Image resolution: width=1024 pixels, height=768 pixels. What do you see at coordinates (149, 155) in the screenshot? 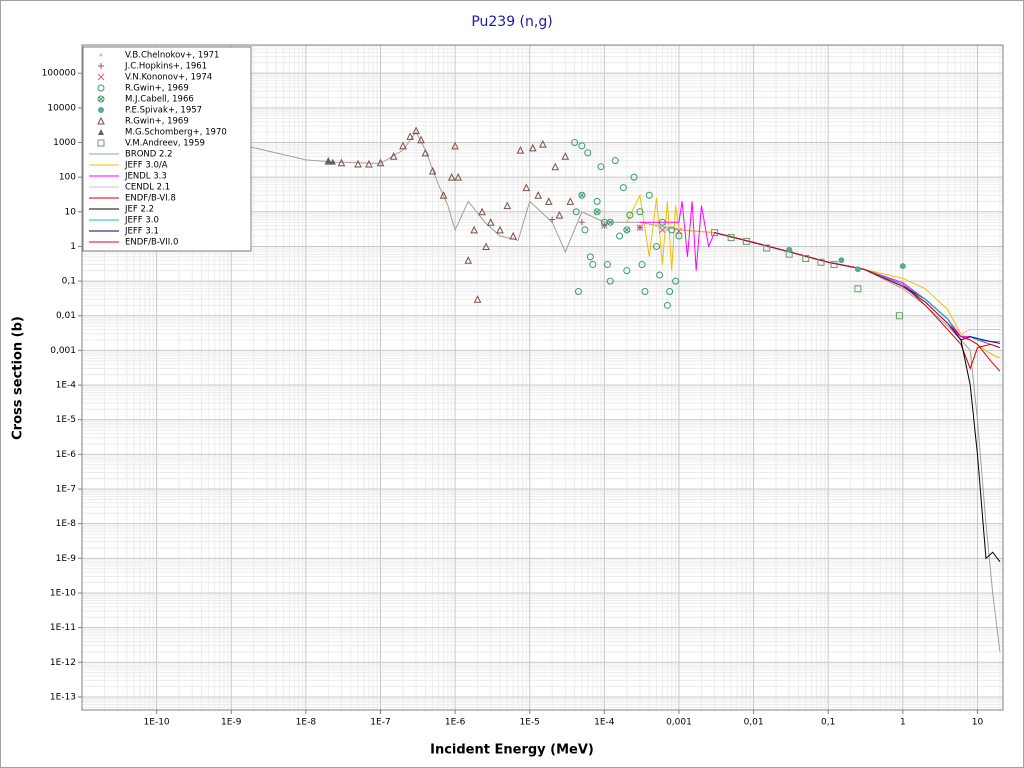
I see `legend-label: BROND 2.2` at bounding box center [149, 155].